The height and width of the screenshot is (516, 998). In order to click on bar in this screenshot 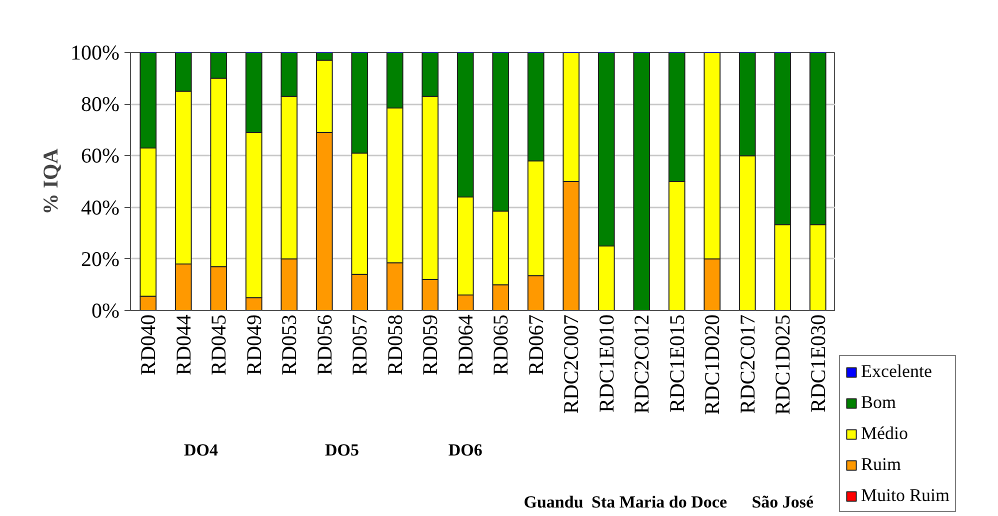, I will do `click(641, 181)`.